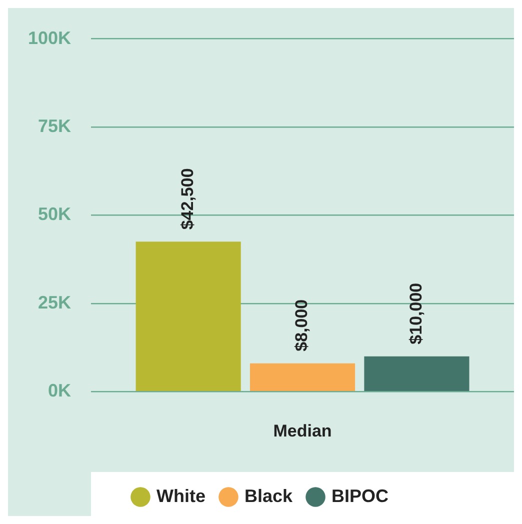 This screenshot has width=522, height=524. What do you see at coordinates (60, 390) in the screenshot?
I see `y-tick-label: 0K` at bounding box center [60, 390].